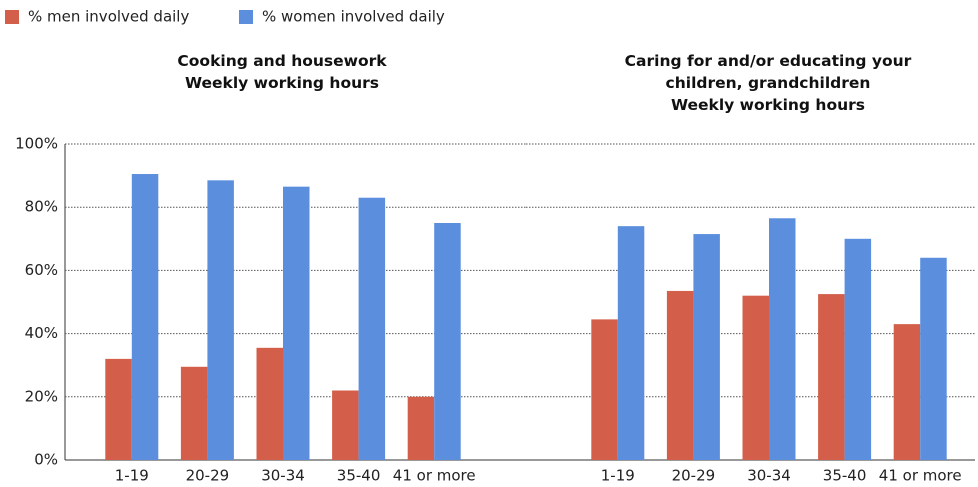 The width and height of the screenshot is (978, 487). What do you see at coordinates (46, 460) in the screenshot?
I see `y-tick-label: 0%` at bounding box center [46, 460].